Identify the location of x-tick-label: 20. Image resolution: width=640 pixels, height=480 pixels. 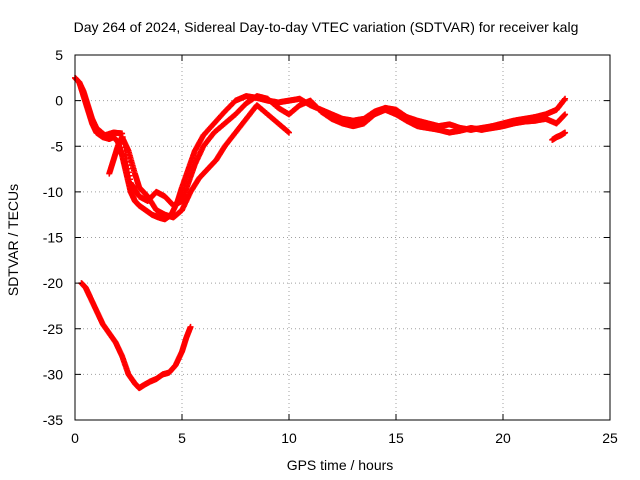
(503, 438).